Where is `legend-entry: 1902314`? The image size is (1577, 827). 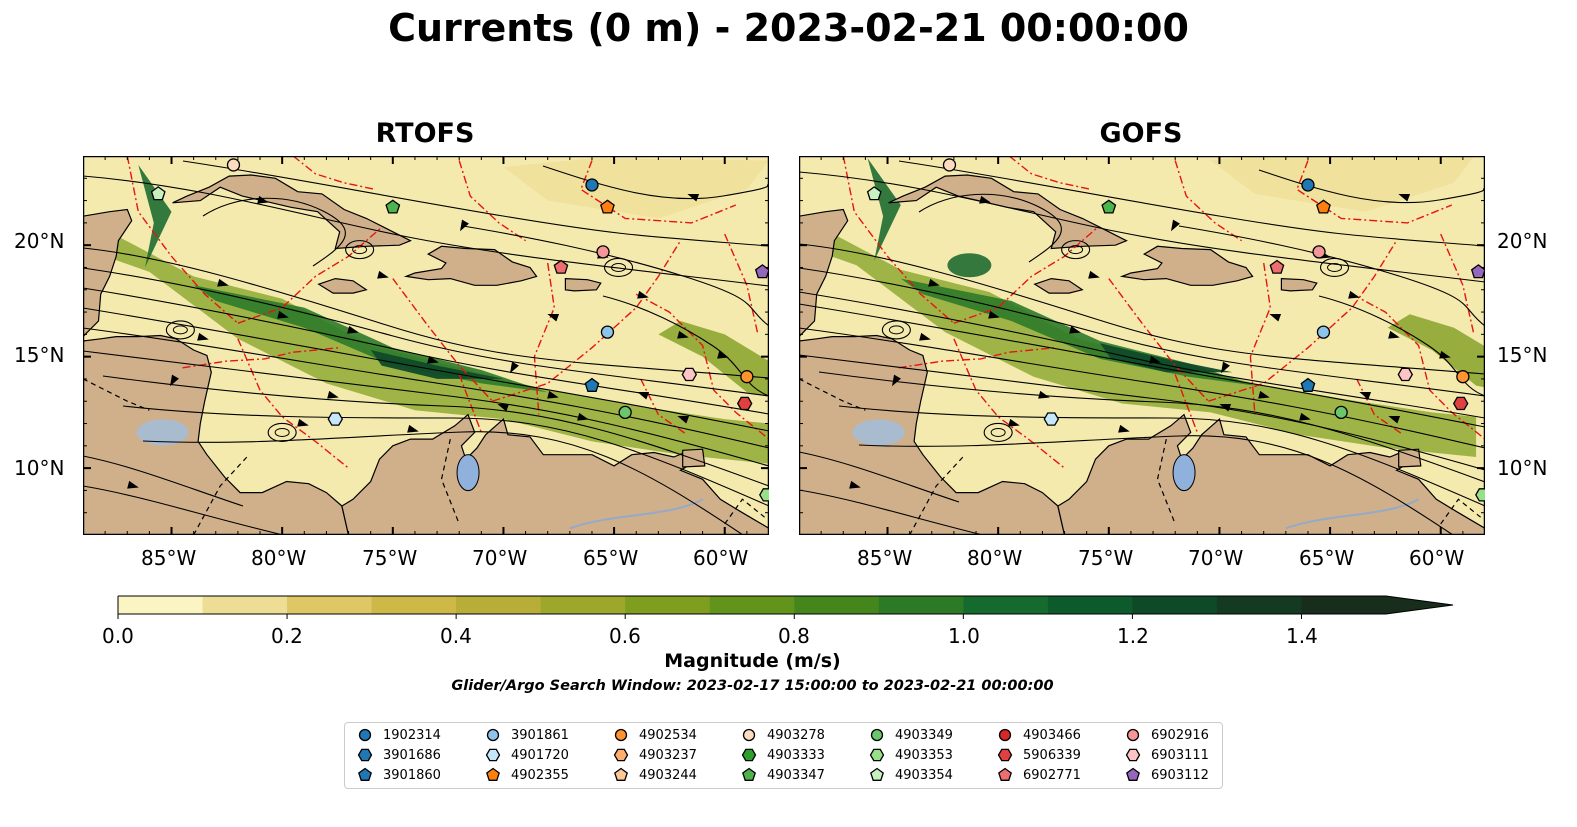 legend-entry: 1902314 is located at coordinates (399, 735).